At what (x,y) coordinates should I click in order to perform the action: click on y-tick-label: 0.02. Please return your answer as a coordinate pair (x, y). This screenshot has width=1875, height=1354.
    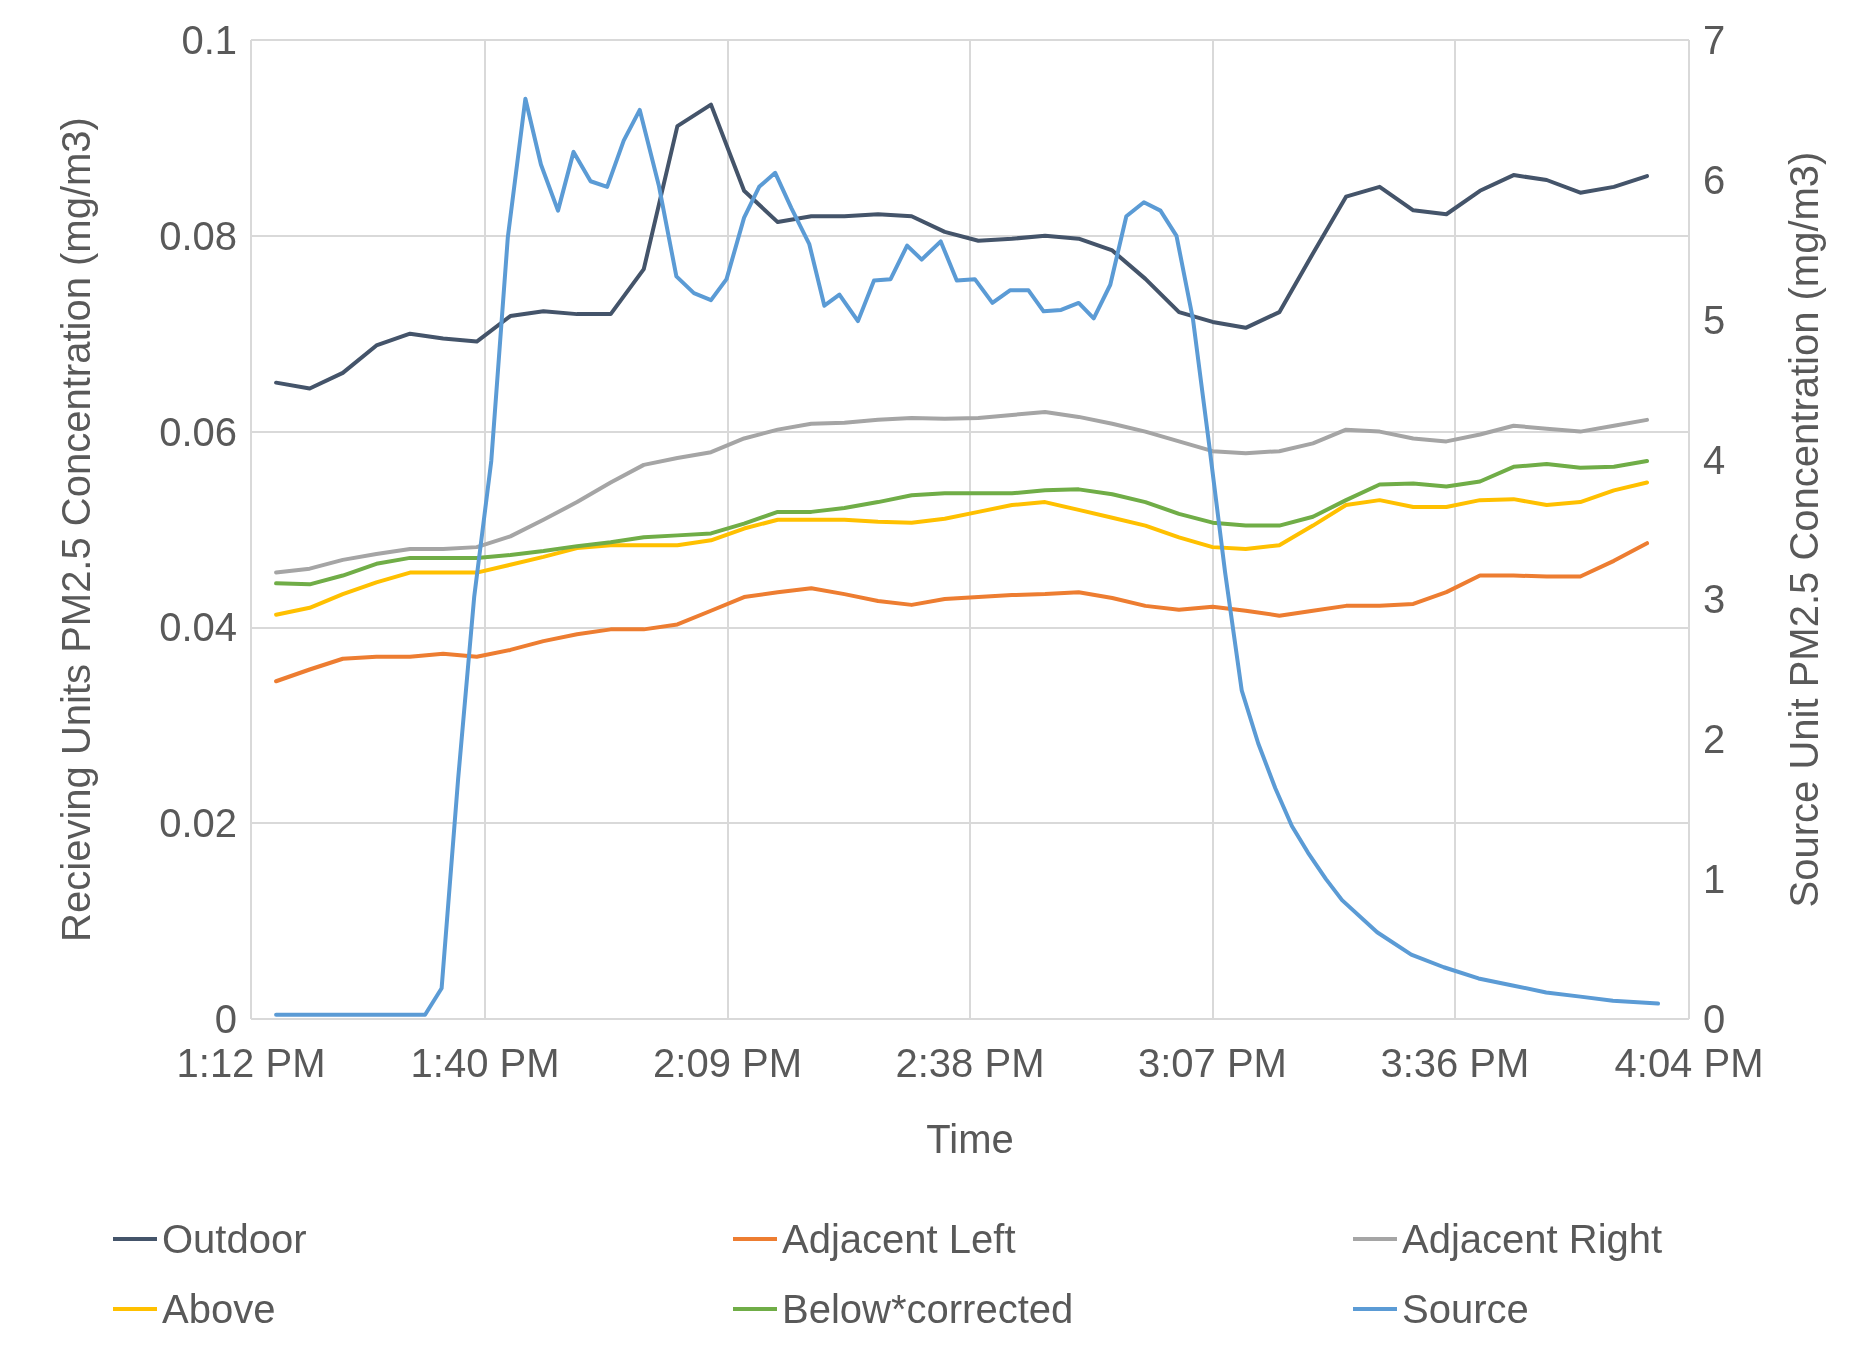
    Looking at the image, I should click on (198, 823).